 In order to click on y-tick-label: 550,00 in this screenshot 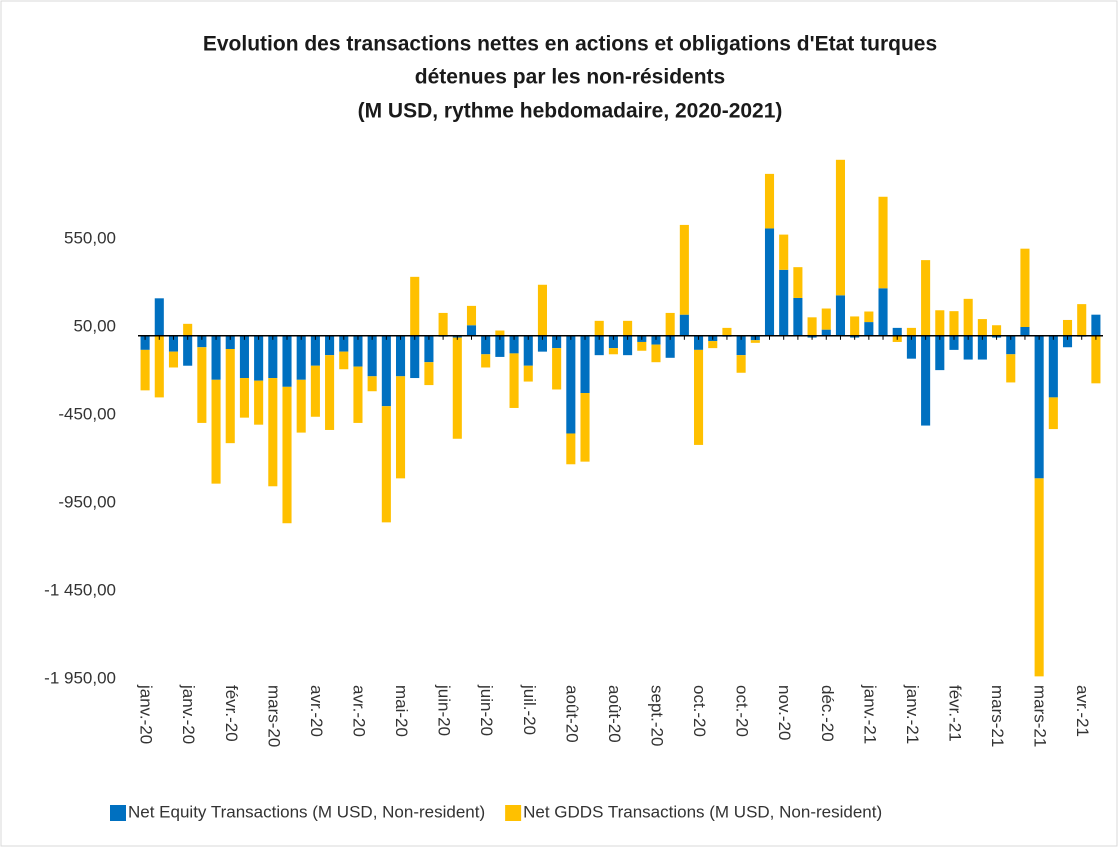, I will do `click(90, 237)`.